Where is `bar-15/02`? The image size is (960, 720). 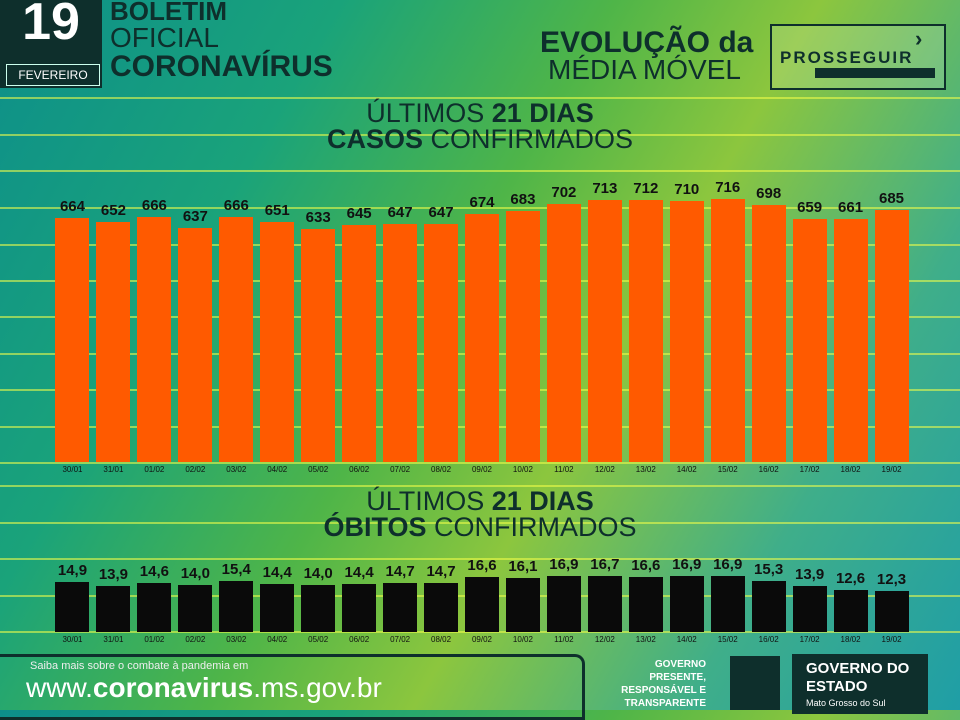 bar-15/02 is located at coordinates (727, 603).